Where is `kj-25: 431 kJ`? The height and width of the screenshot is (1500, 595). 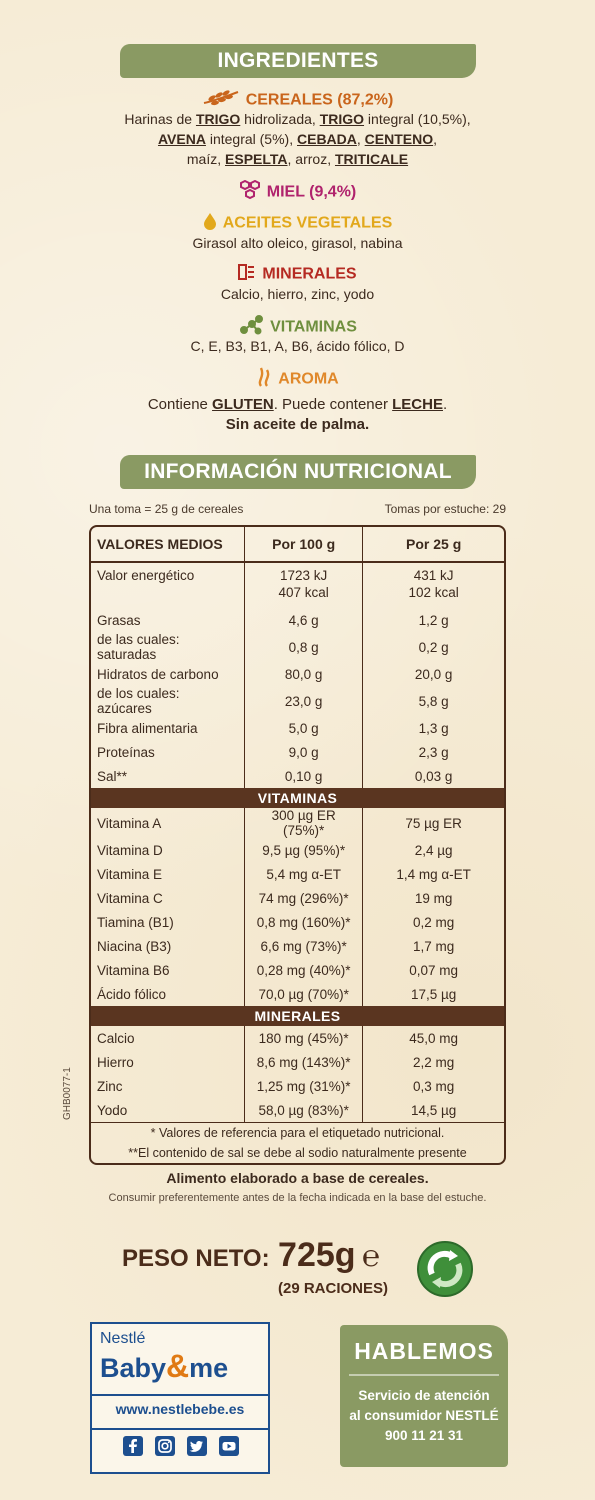 kj-25: 431 kJ is located at coordinates (433, 575).